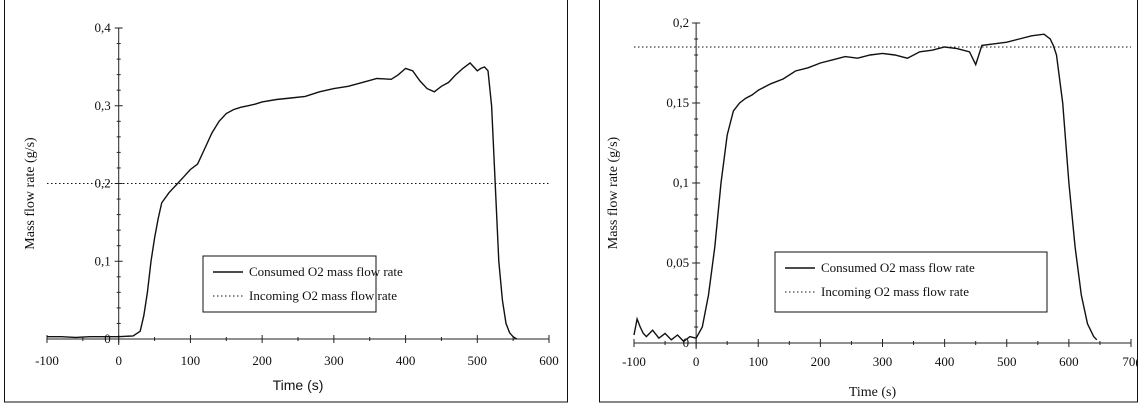  I want to click on y-tick-label: 0,3, so click(102, 105).